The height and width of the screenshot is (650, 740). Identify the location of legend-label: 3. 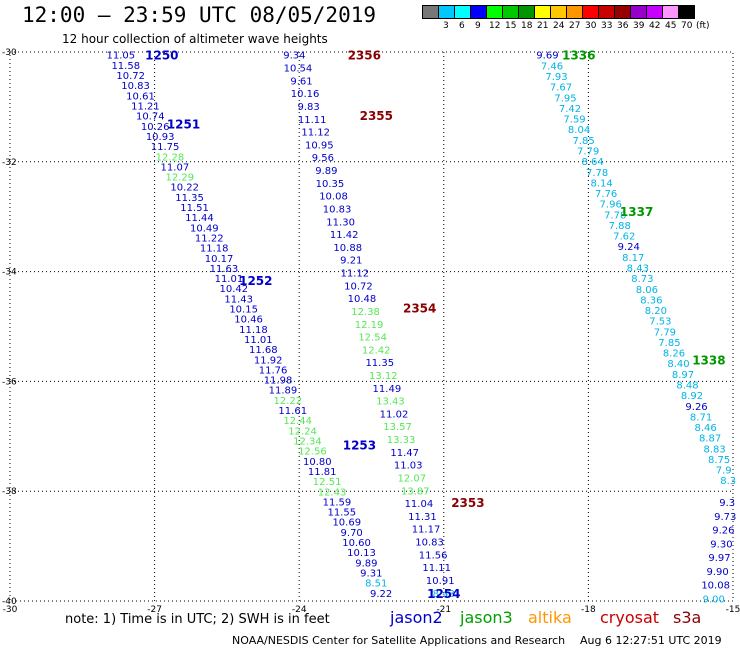
(446, 26).